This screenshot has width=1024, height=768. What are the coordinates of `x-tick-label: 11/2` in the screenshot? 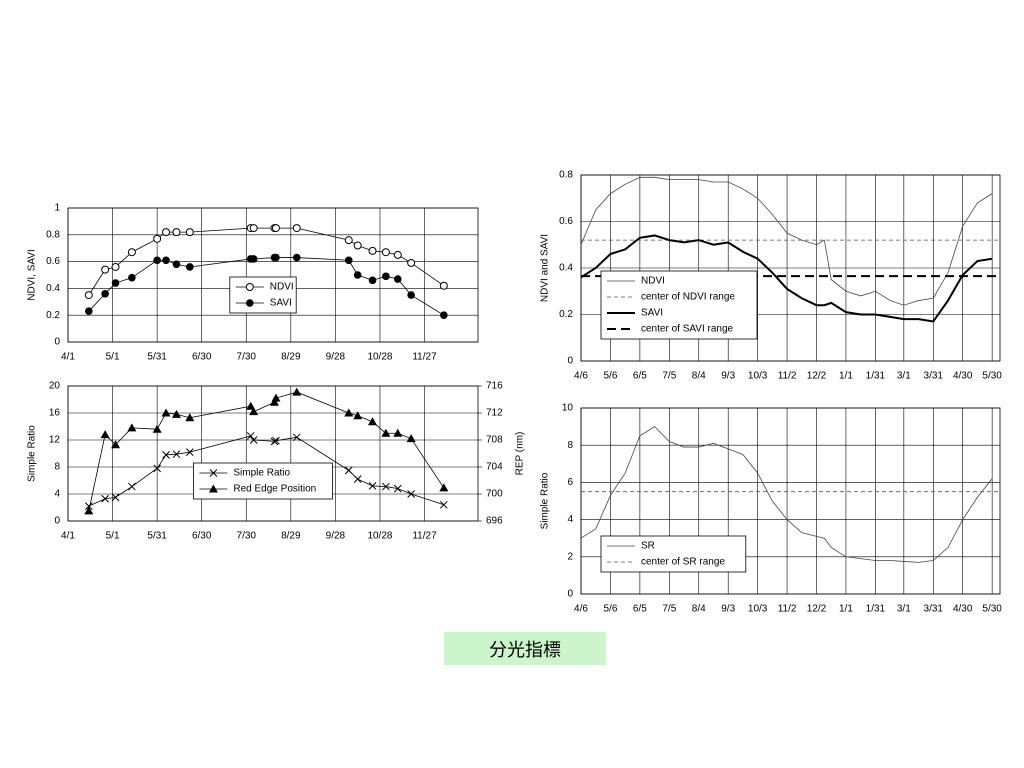 It's located at (787, 609).